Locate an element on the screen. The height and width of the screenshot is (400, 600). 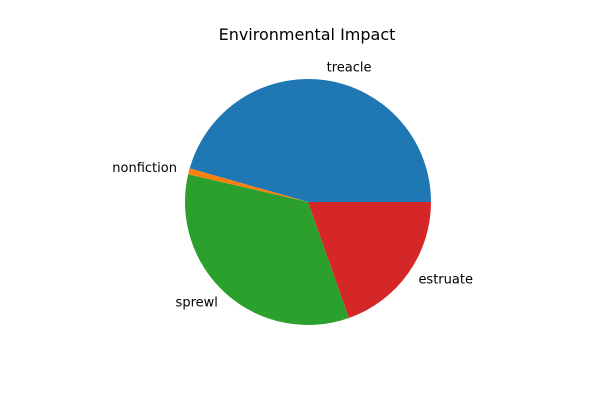
pie-slice-label-sprewl: sprewl is located at coordinates (197, 302).